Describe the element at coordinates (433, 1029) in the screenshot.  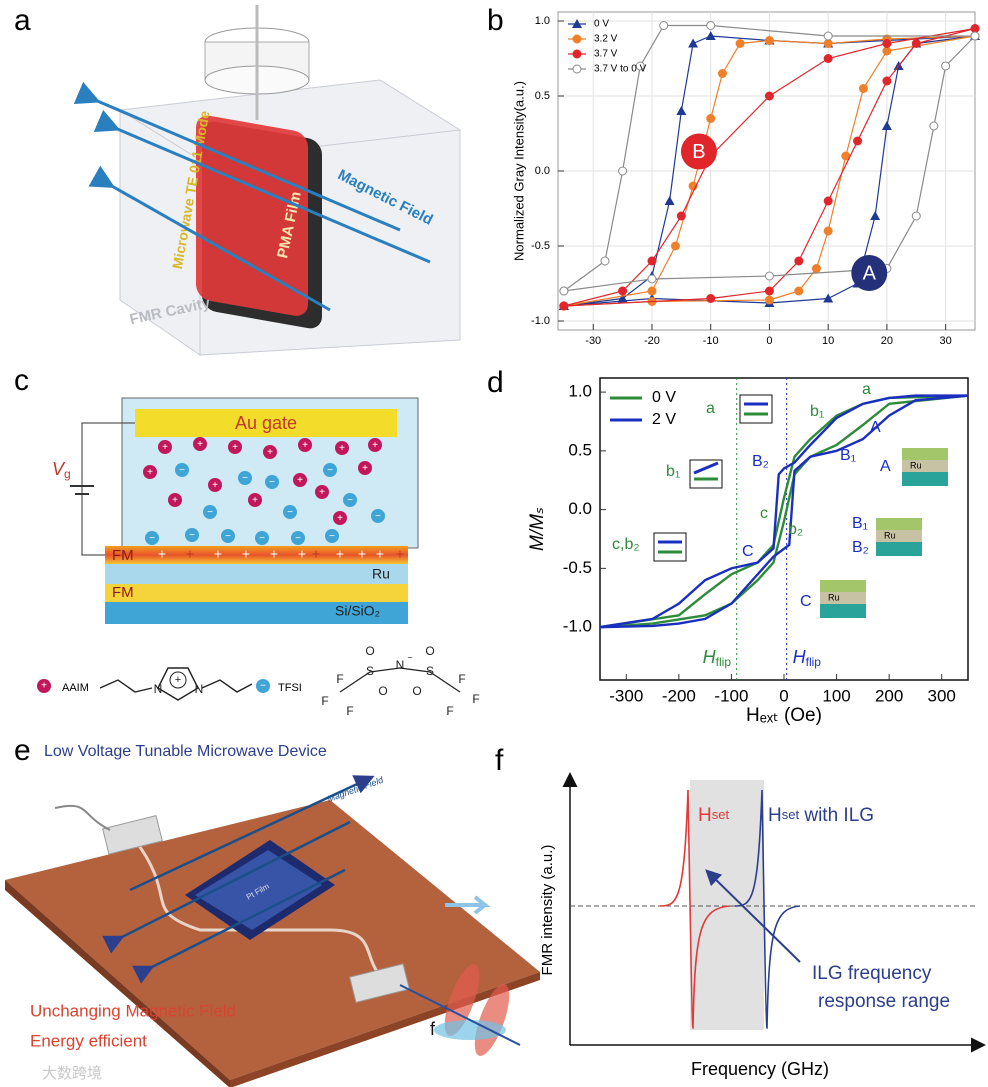
I see `f-label: f` at that location.